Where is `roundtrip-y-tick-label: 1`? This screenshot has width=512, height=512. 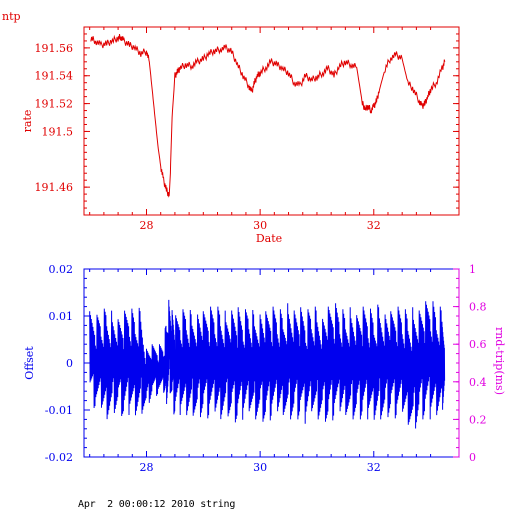 roundtrip-y-tick-label: 1 is located at coordinates (472, 269).